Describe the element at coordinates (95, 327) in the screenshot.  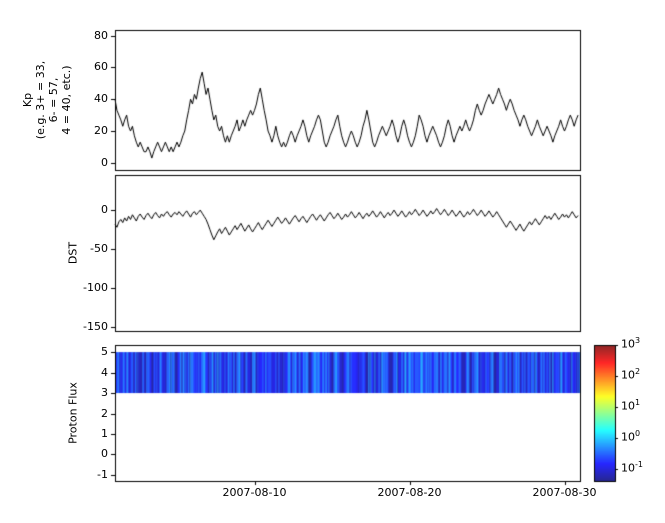
I see `dst-index-ytick-label: -150` at that location.